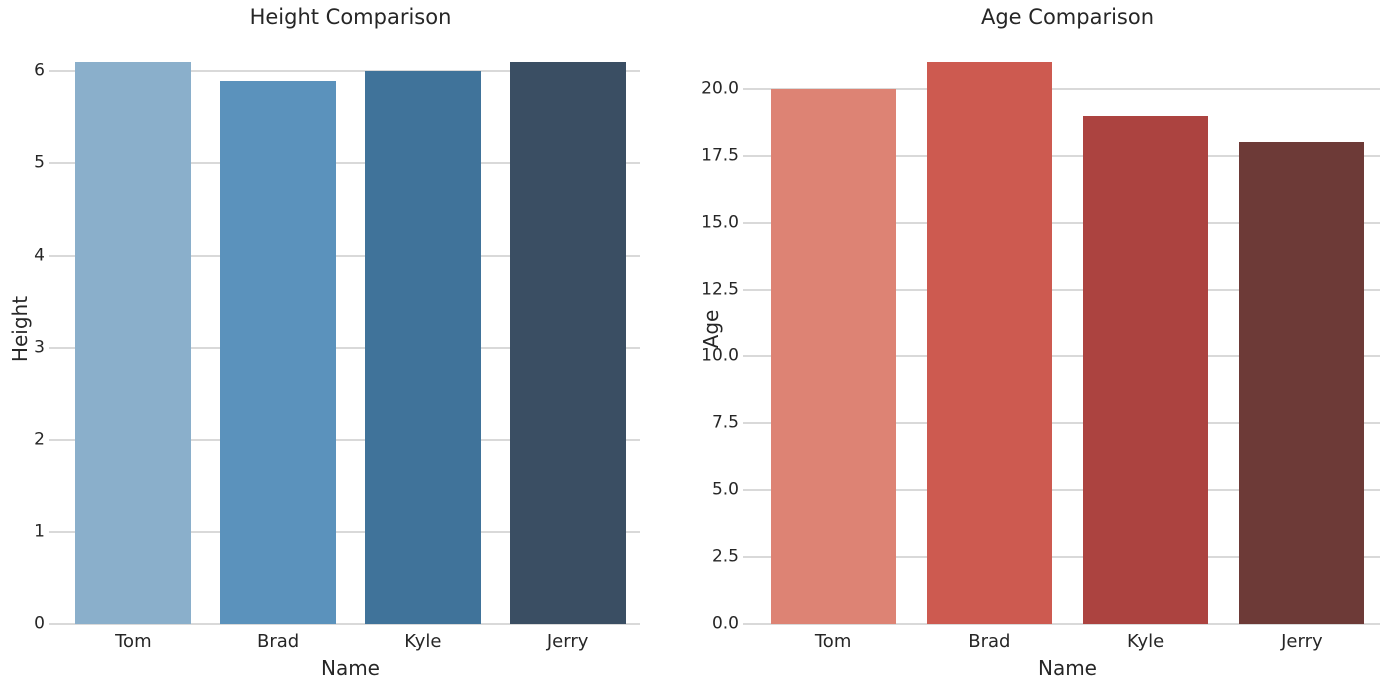 The height and width of the screenshot is (690, 1389). I want to click on y-tick-label: 2.5, so click(725, 556).